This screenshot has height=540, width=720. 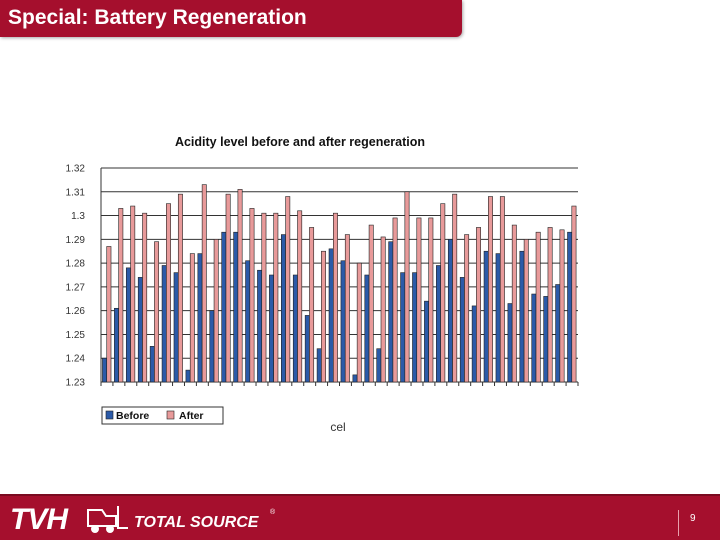 What do you see at coordinates (109, 415) in the screenshot?
I see `legend-swatch-before` at bounding box center [109, 415].